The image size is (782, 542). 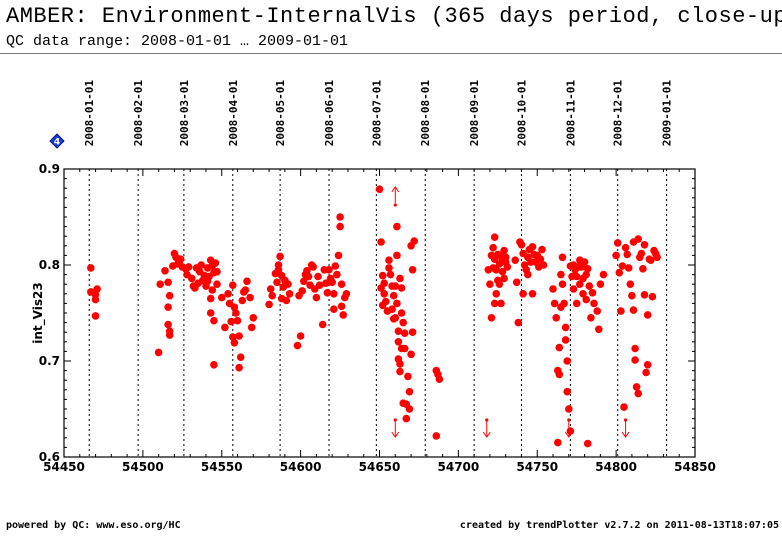 What do you see at coordinates (425, 113) in the screenshot?
I see `date-label: 2008-08-01` at bounding box center [425, 113].